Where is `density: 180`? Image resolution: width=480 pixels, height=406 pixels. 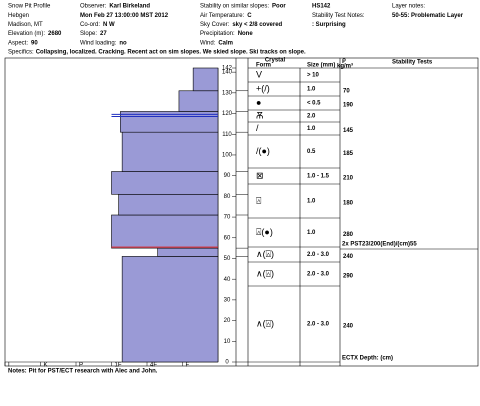
density: 180 is located at coordinates (348, 204).